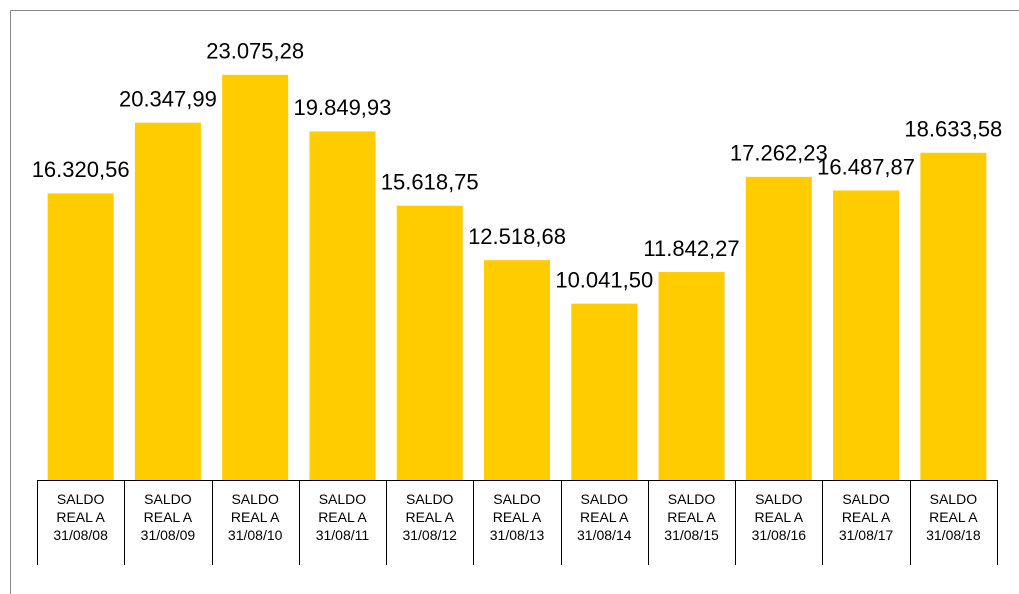  I want to click on data-label: 16.320,56, so click(81, 169).